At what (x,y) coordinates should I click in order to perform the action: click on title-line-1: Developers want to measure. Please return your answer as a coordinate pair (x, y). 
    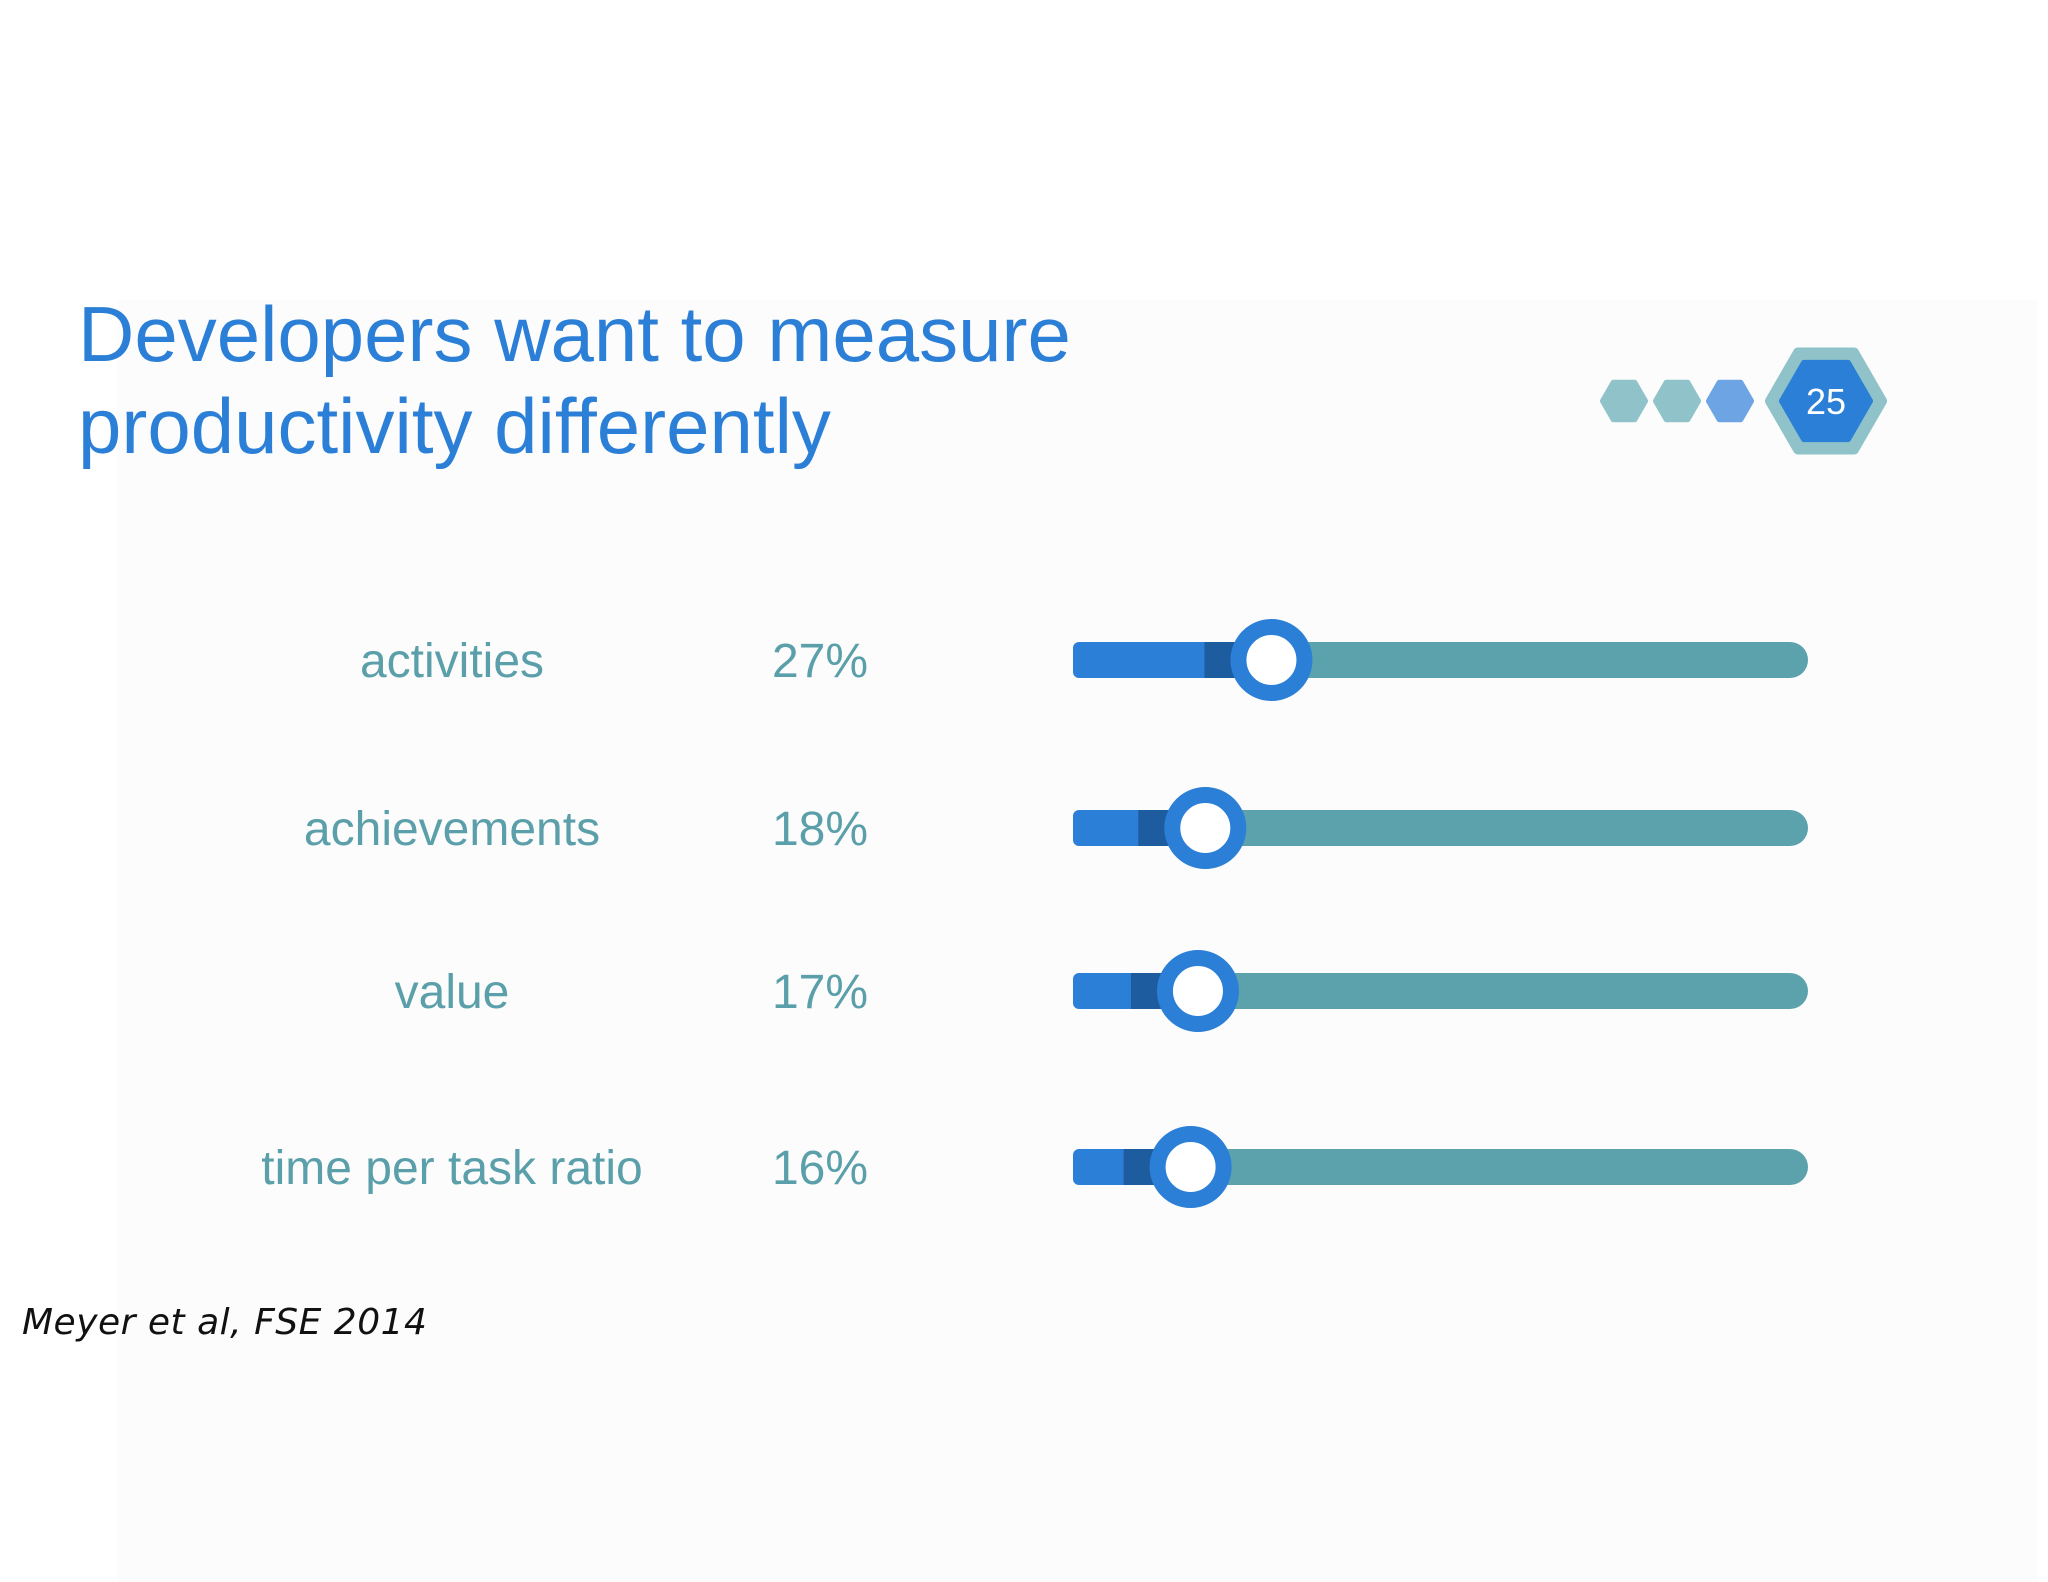
    Looking at the image, I should click on (574, 334).